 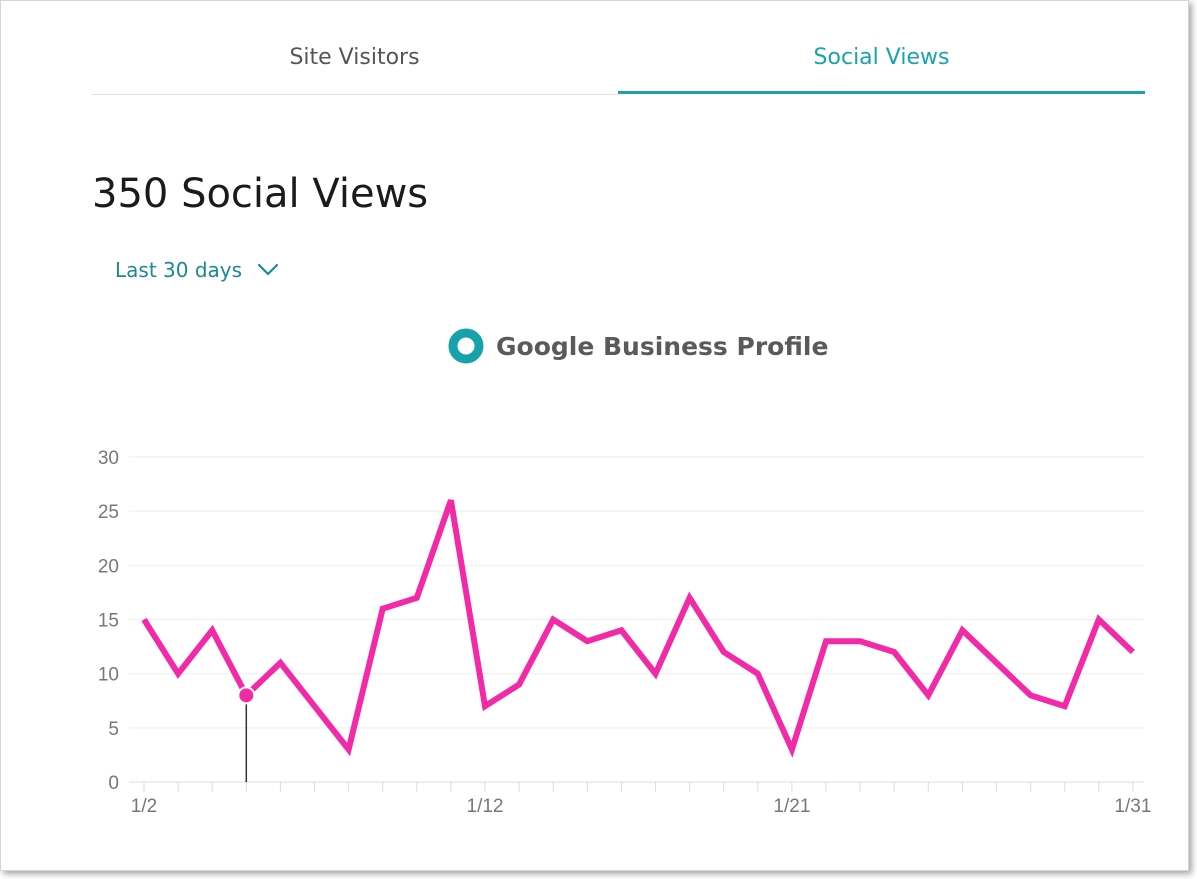 What do you see at coordinates (144, 806) in the screenshot?
I see `x-tick-label: 1/2` at bounding box center [144, 806].